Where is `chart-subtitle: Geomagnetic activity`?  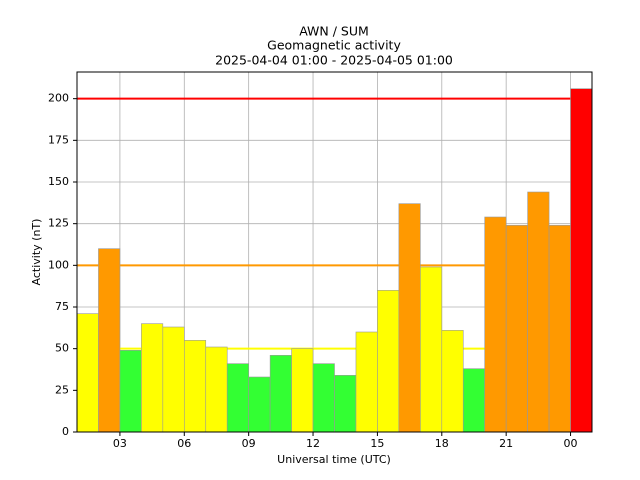
chart-subtitle: Geomagnetic activity is located at coordinates (334, 45).